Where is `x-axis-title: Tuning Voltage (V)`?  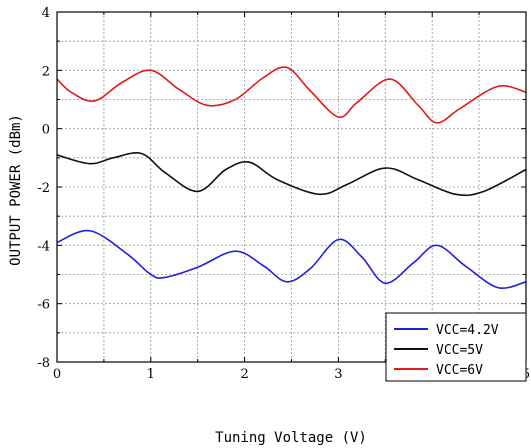 x-axis-title: Tuning Voltage (V) is located at coordinates (291, 438).